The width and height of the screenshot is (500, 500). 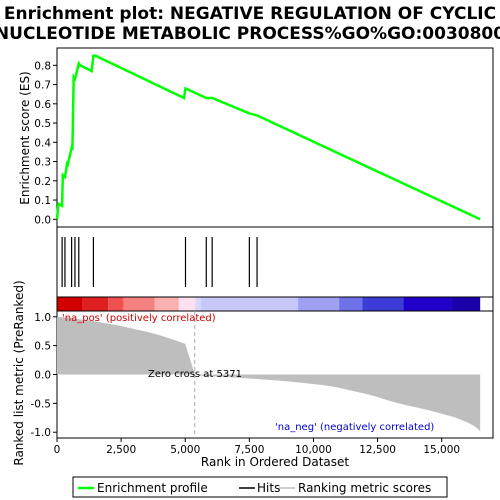 I want to click on x-tick-label: 10,000, so click(x=313, y=450).